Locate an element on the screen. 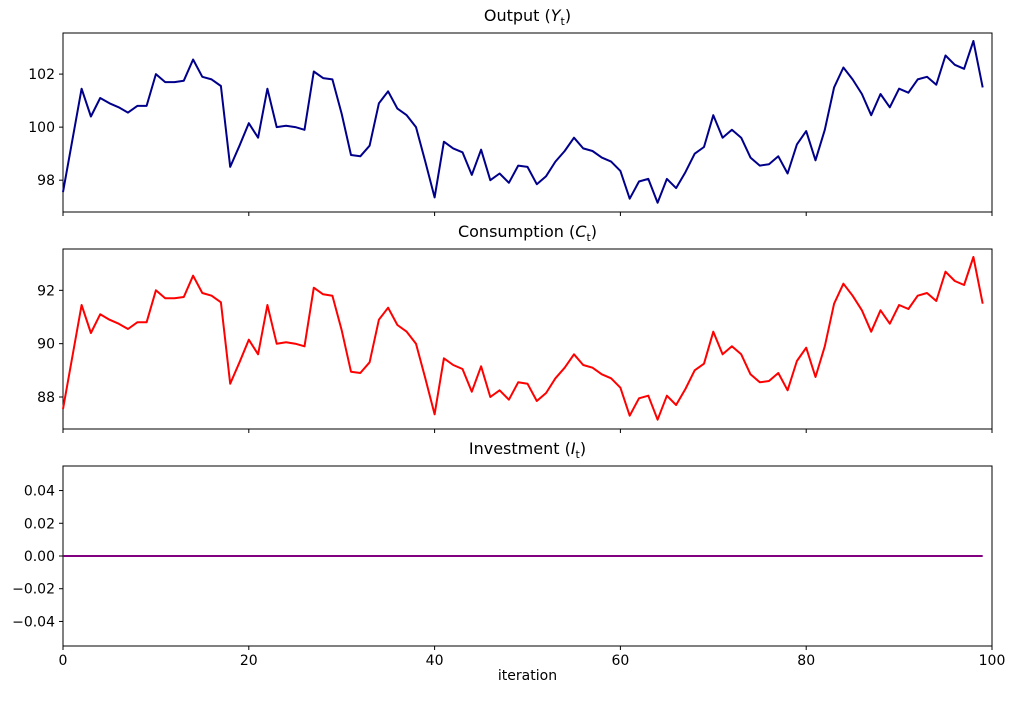 This screenshot has width=1015, height=701. consumption-chart-title: Consumption (Ct) is located at coordinates (527, 233).